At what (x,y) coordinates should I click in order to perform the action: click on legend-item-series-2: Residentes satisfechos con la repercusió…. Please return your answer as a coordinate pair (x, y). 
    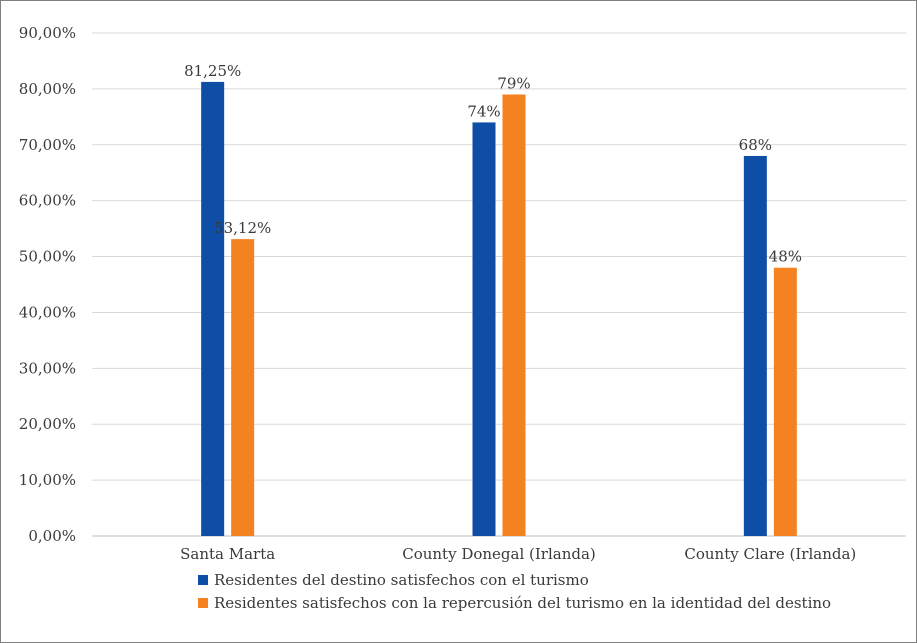
    Looking at the image, I should click on (514, 602).